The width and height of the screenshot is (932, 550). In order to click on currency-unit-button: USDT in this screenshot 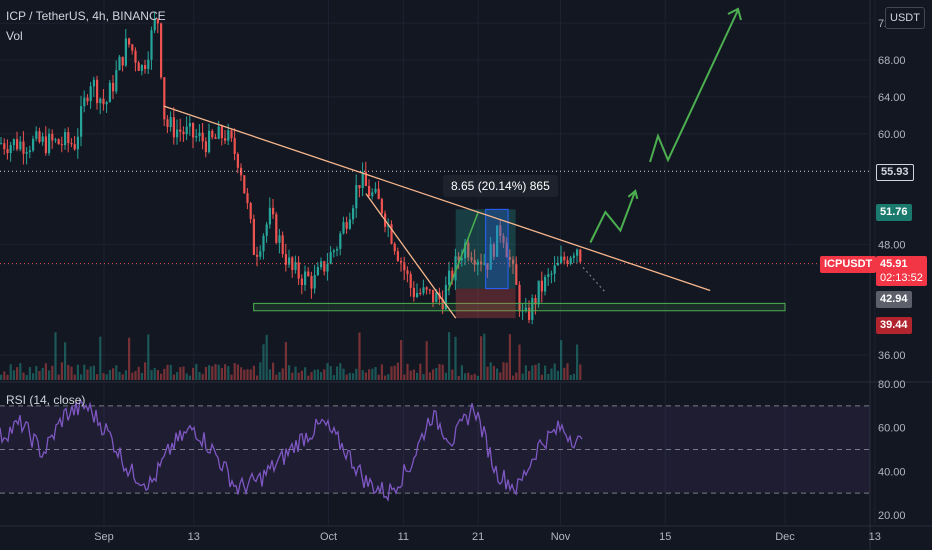, I will do `click(905, 18)`.